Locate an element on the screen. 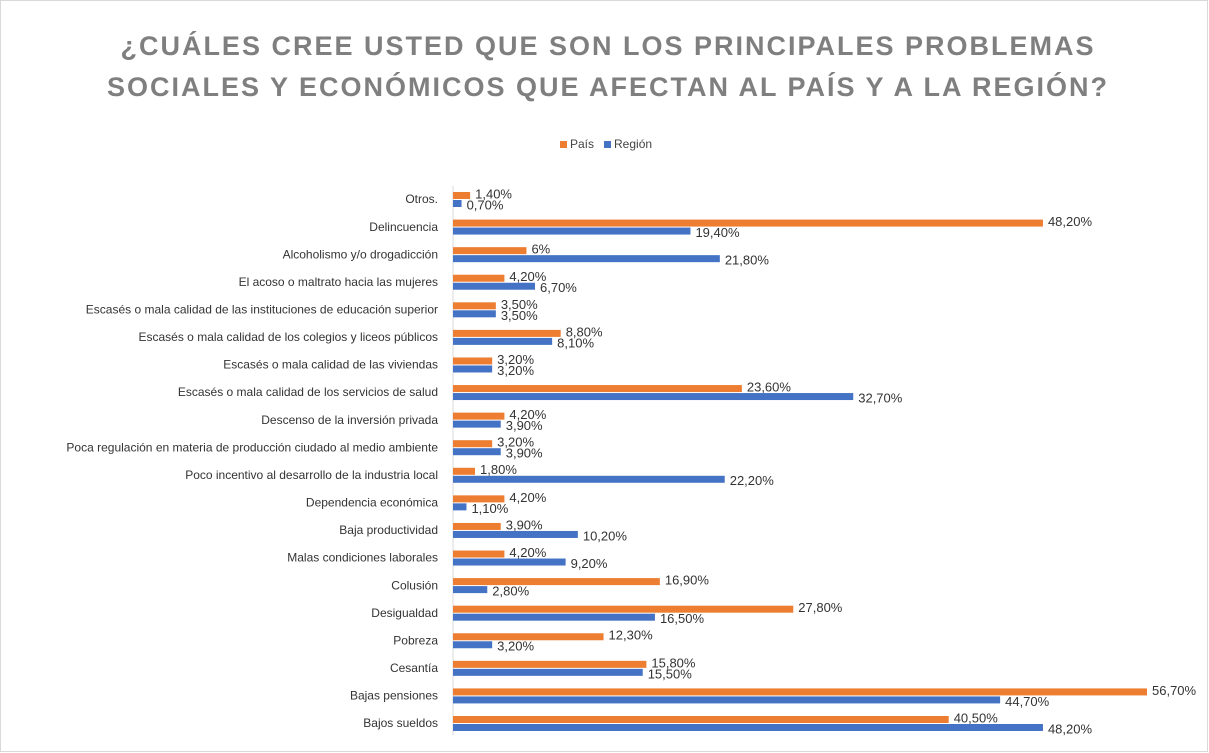 The width and height of the screenshot is (1209, 753). value-label: 16,90% is located at coordinates (687, 580).